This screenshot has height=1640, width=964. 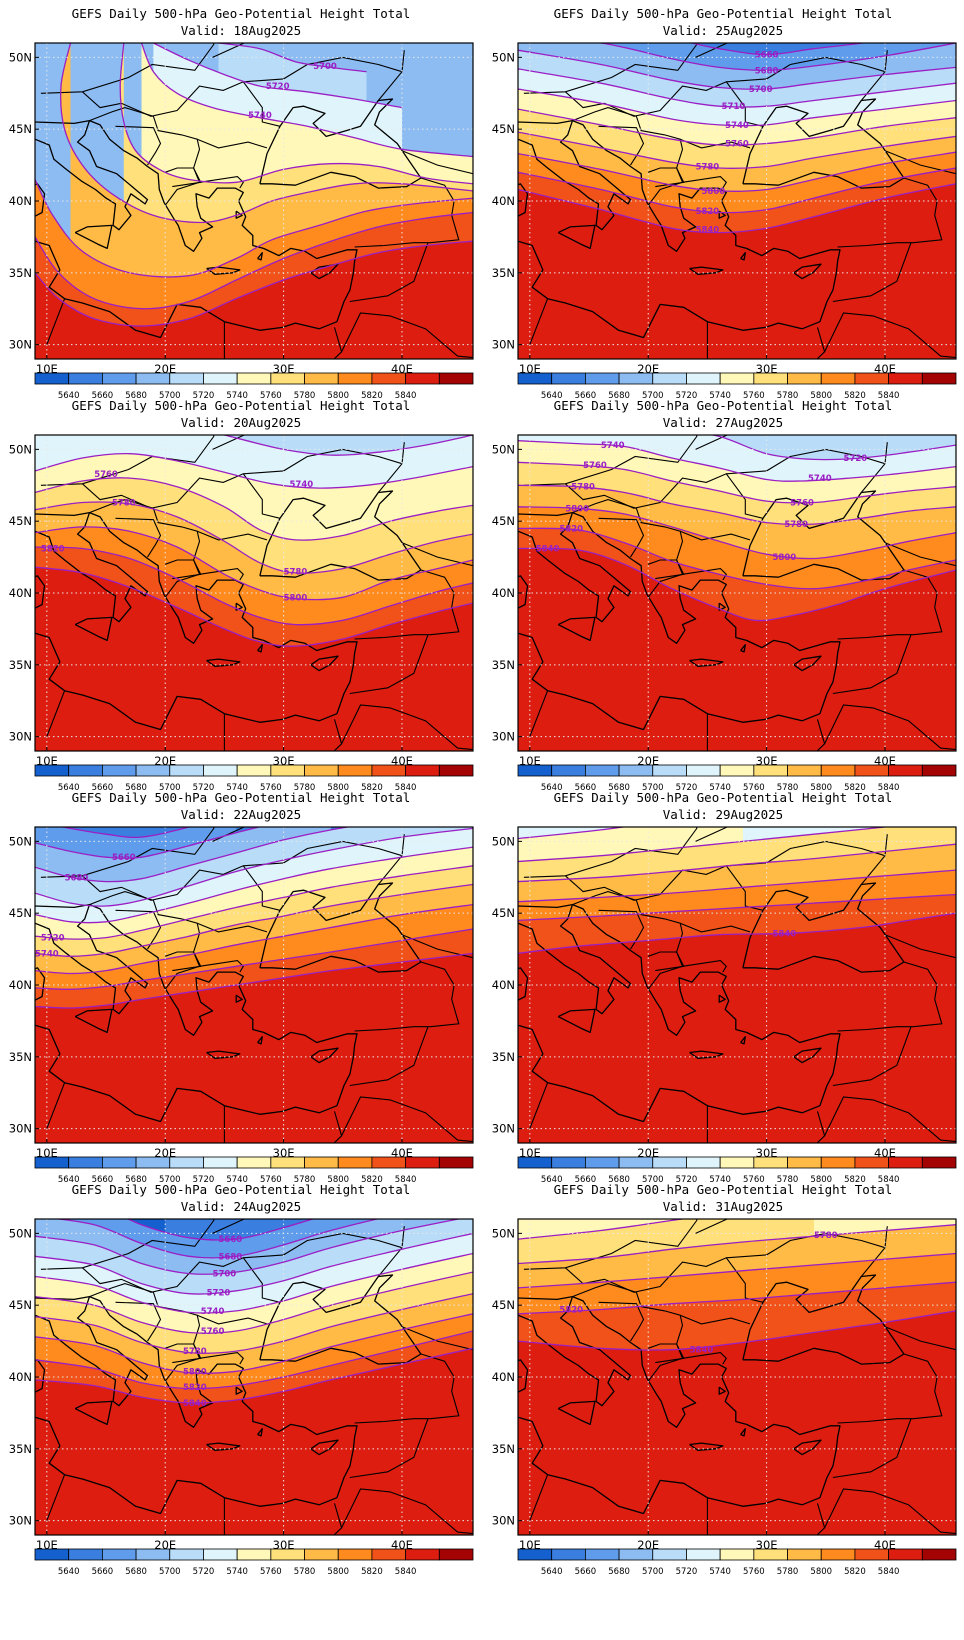 What do you see at coordinates (284, 1545) in the screenshot?
I see `x-tick-label: 30E` at bounding box center [284, 1545].